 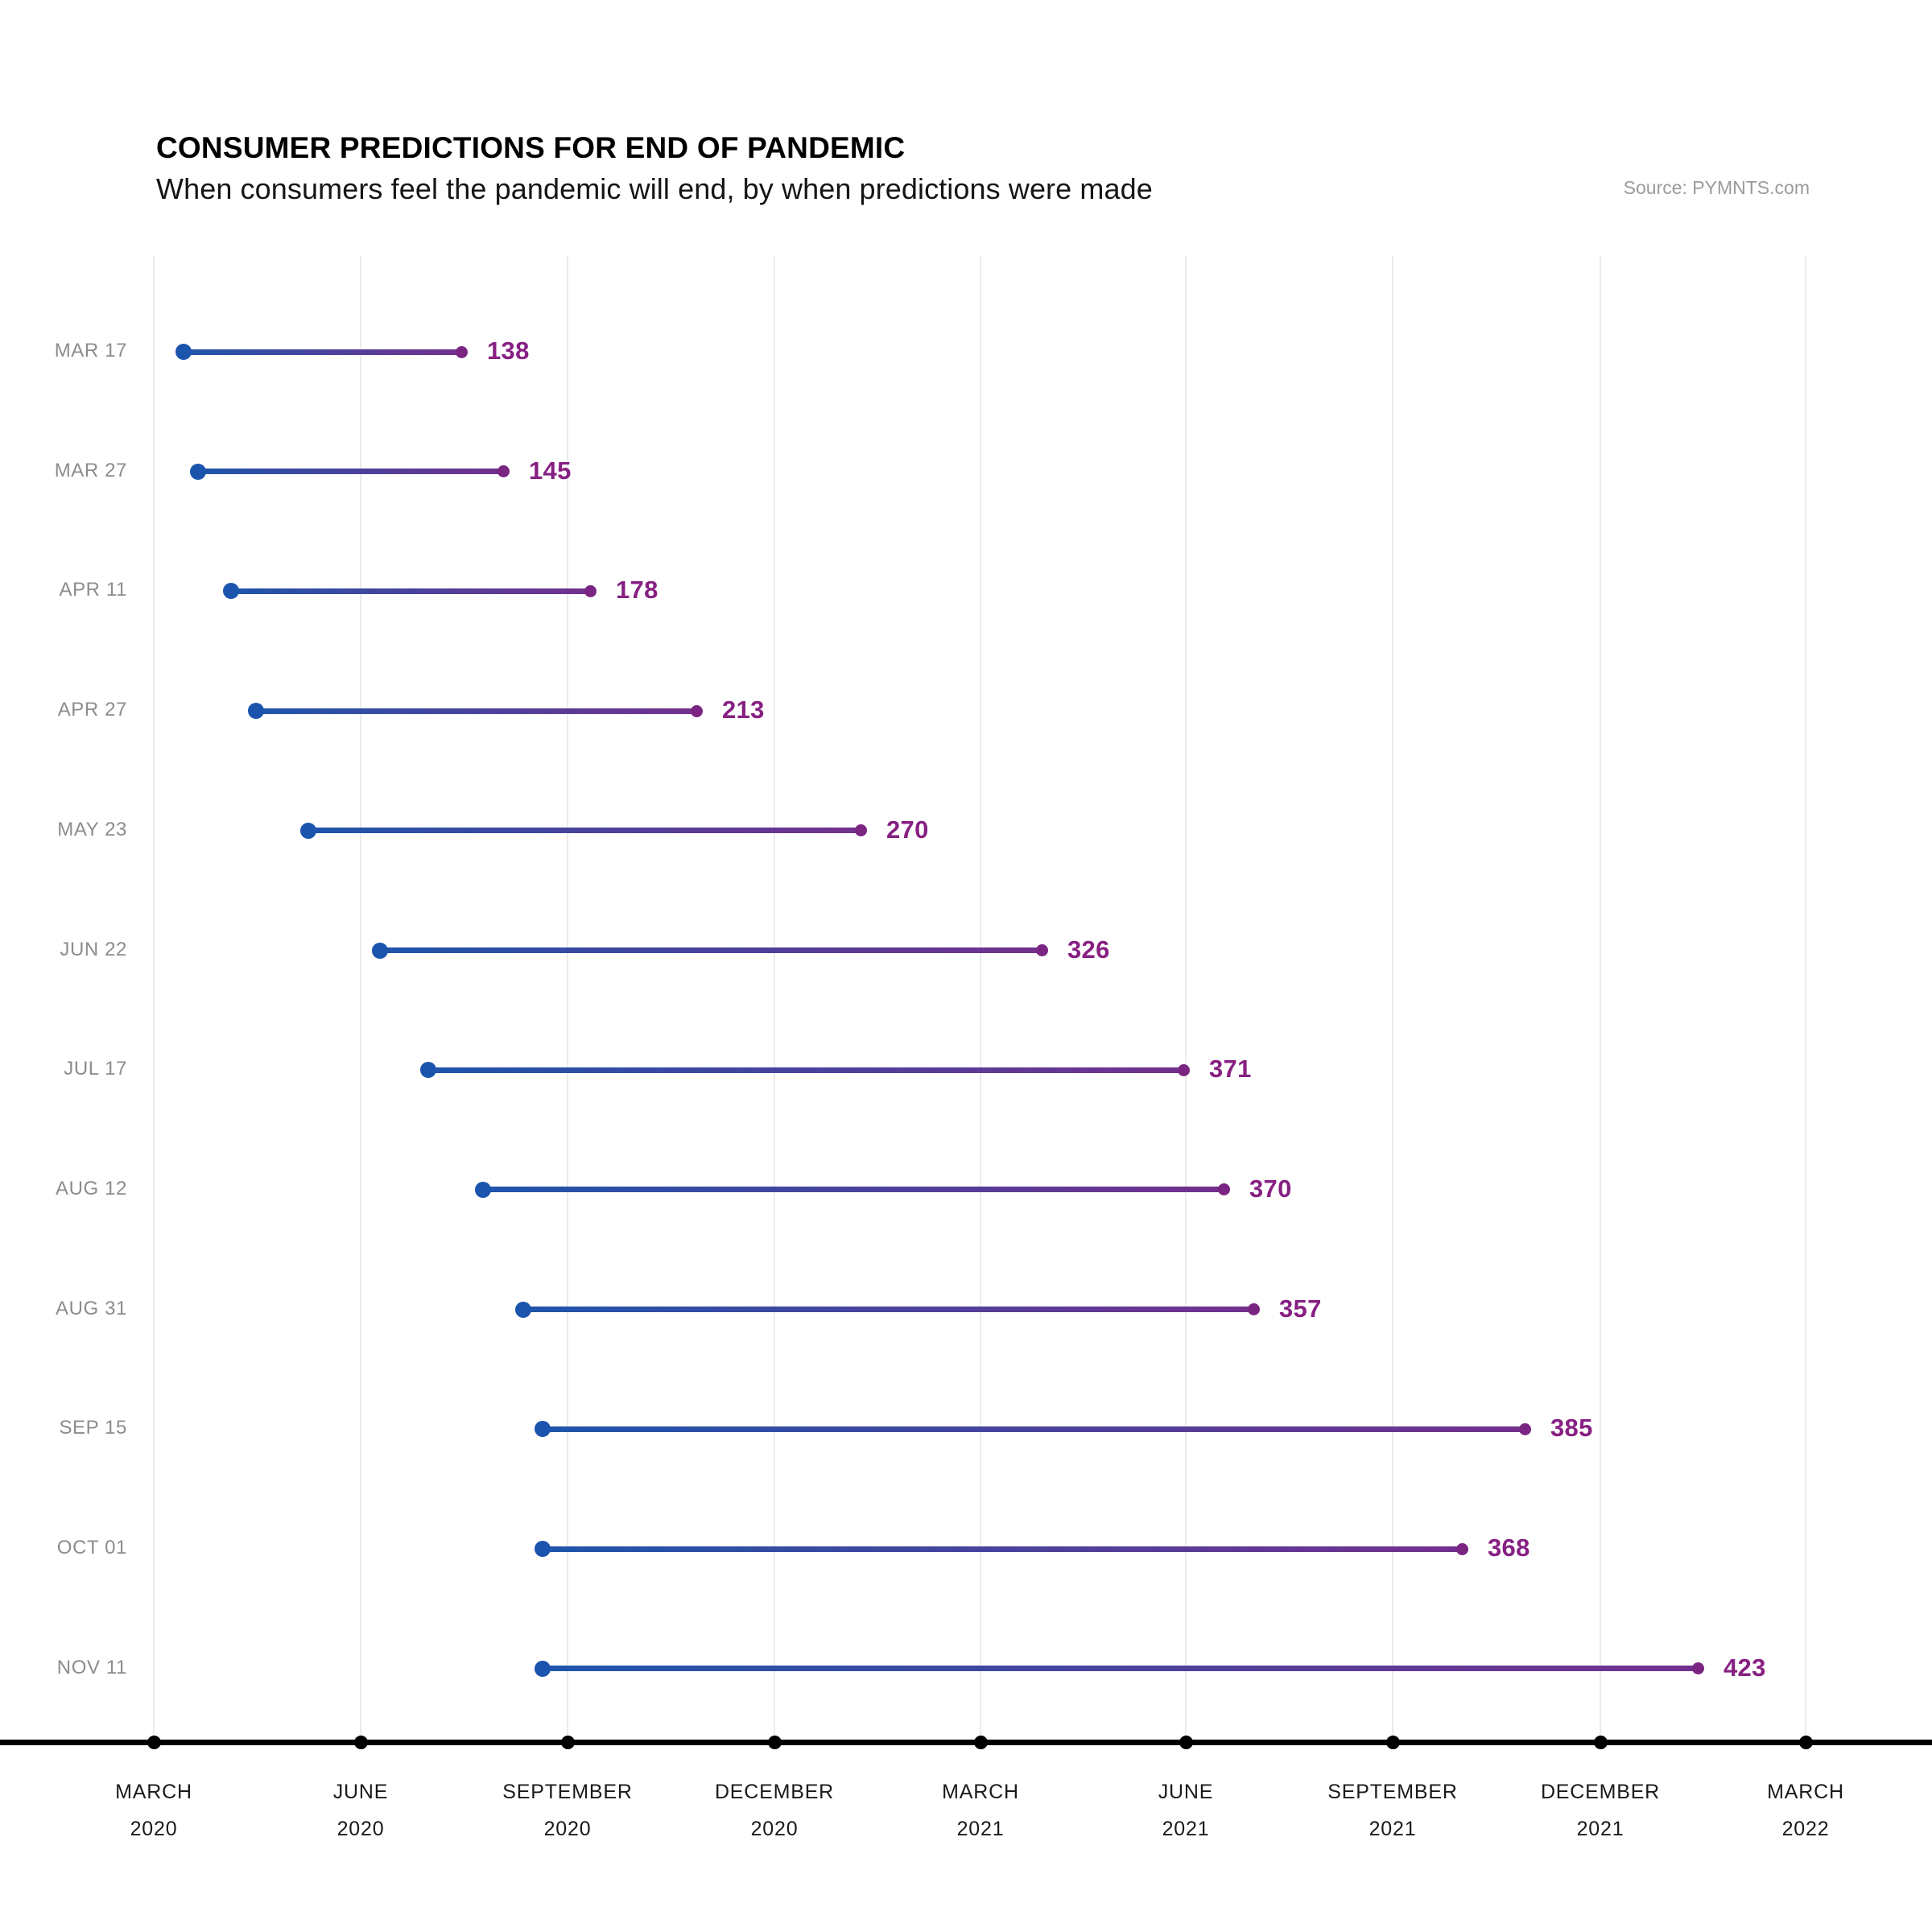 I want to click on days-value-label: 370, so click(x=1270, y=1188).